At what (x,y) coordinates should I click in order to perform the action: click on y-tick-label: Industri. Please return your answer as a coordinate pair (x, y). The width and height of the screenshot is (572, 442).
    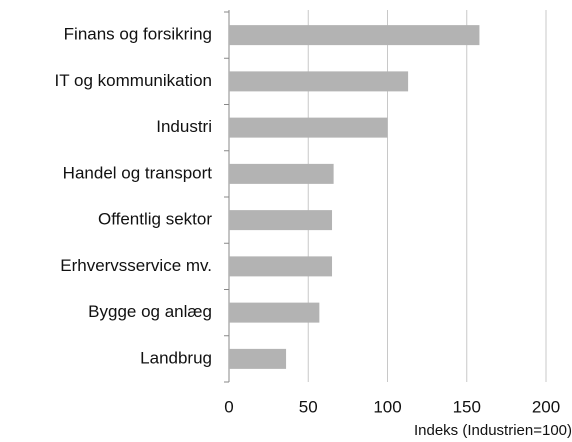
    Looking at the image, I should click on (184, 126).